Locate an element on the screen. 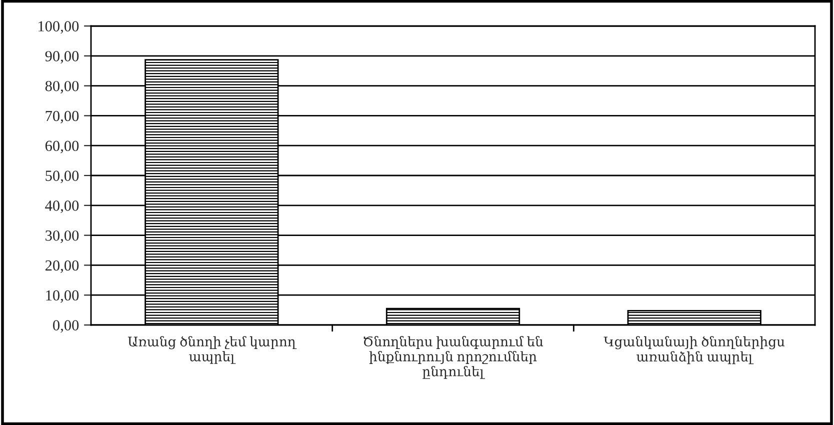  y-tick-label: 40,00 is located at coordinates (62, 207).